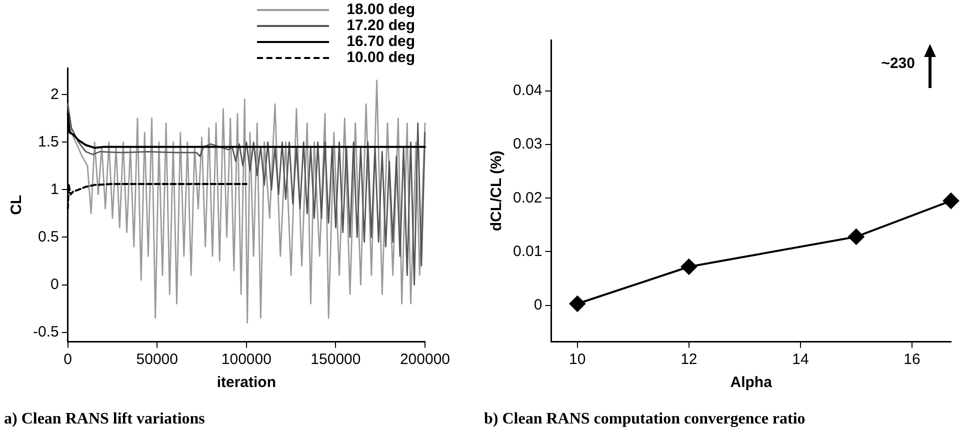  I want to click on y-tick-label: 0.04, so click(527, 91).